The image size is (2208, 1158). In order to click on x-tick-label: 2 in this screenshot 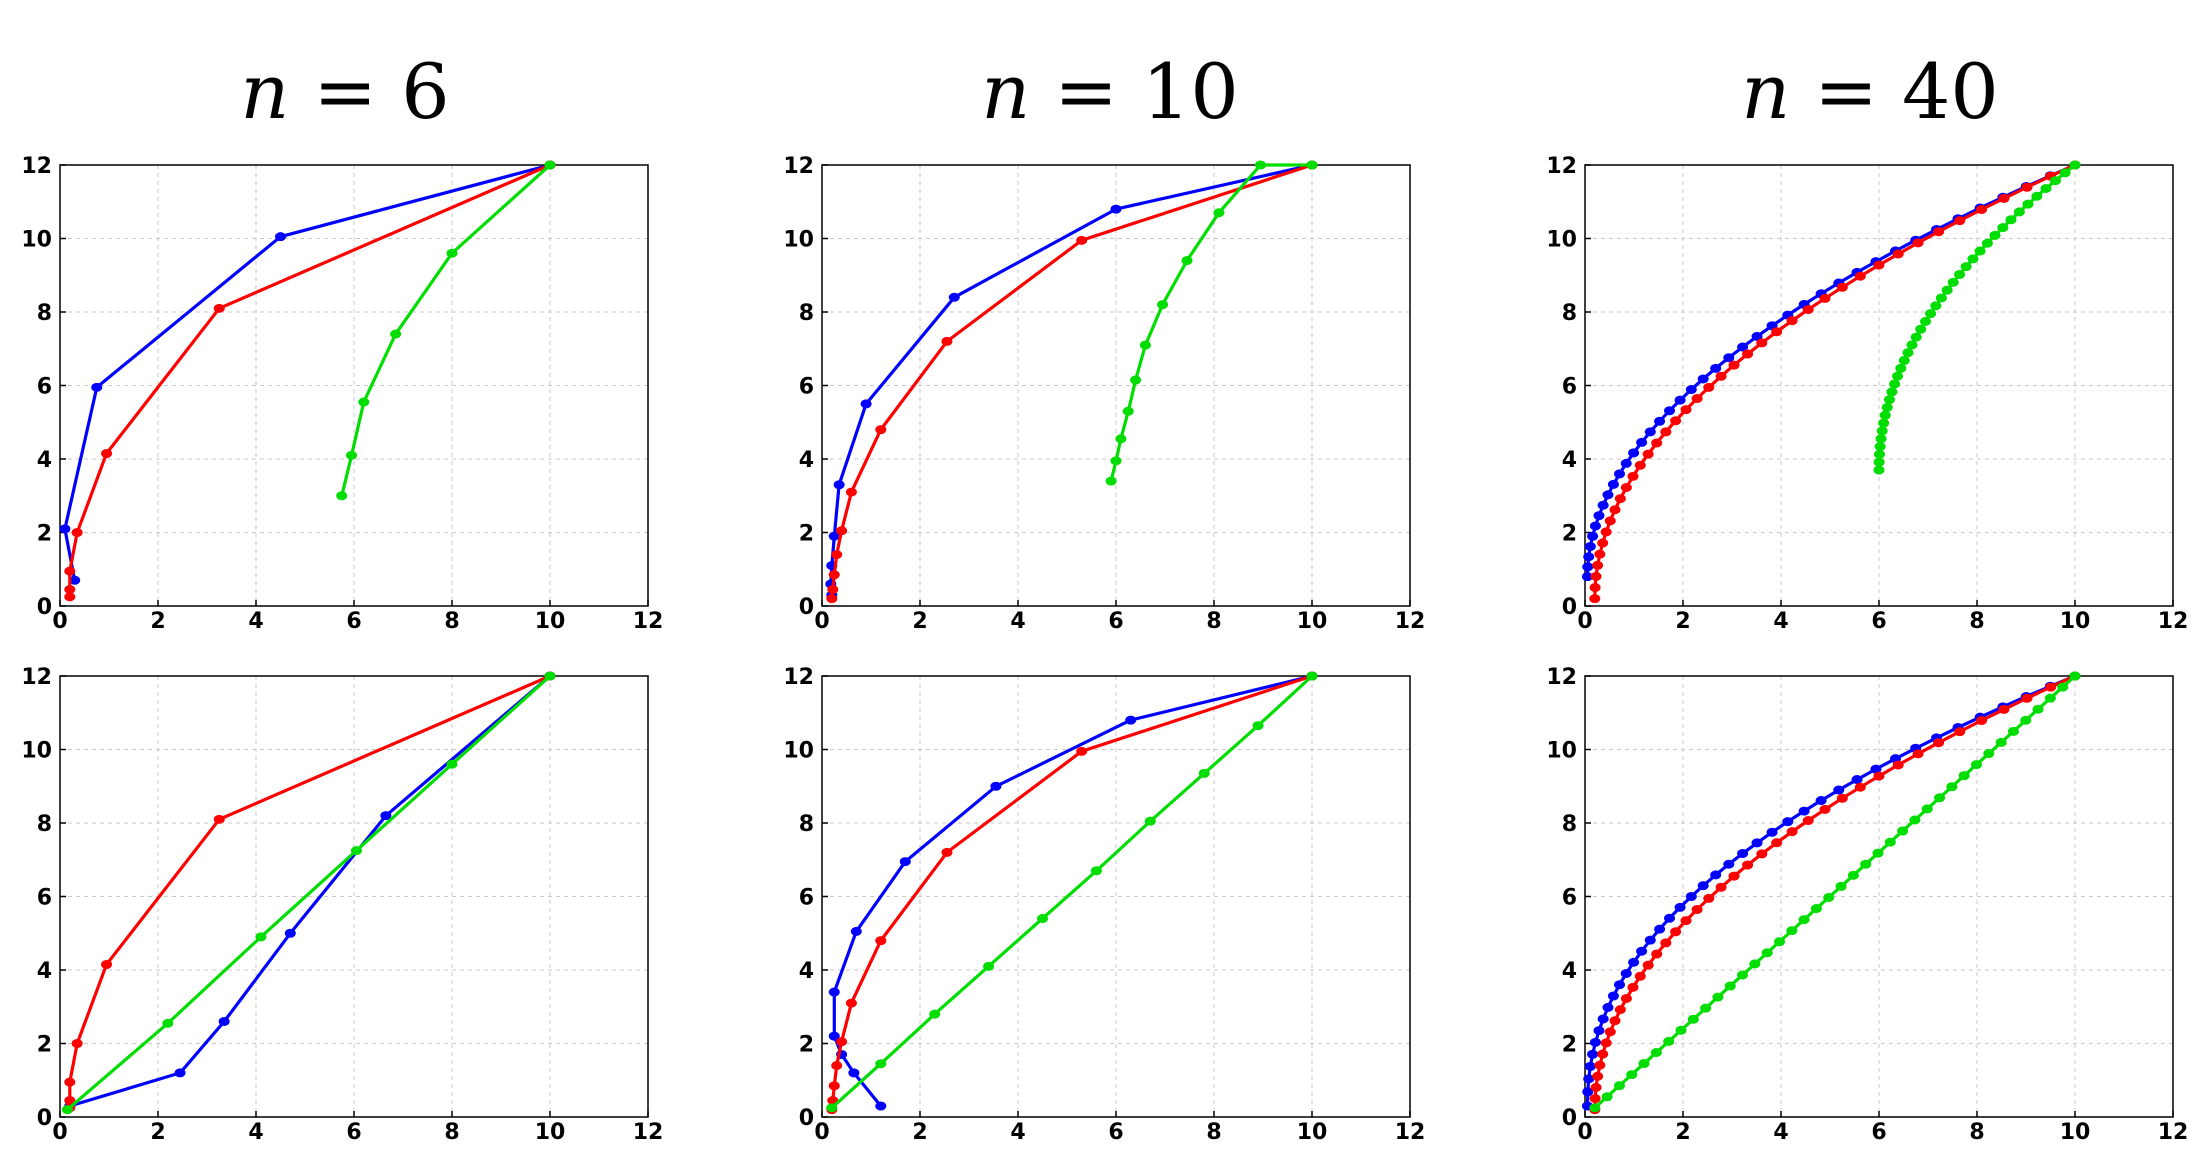, I will do `click(157, 1132)`.